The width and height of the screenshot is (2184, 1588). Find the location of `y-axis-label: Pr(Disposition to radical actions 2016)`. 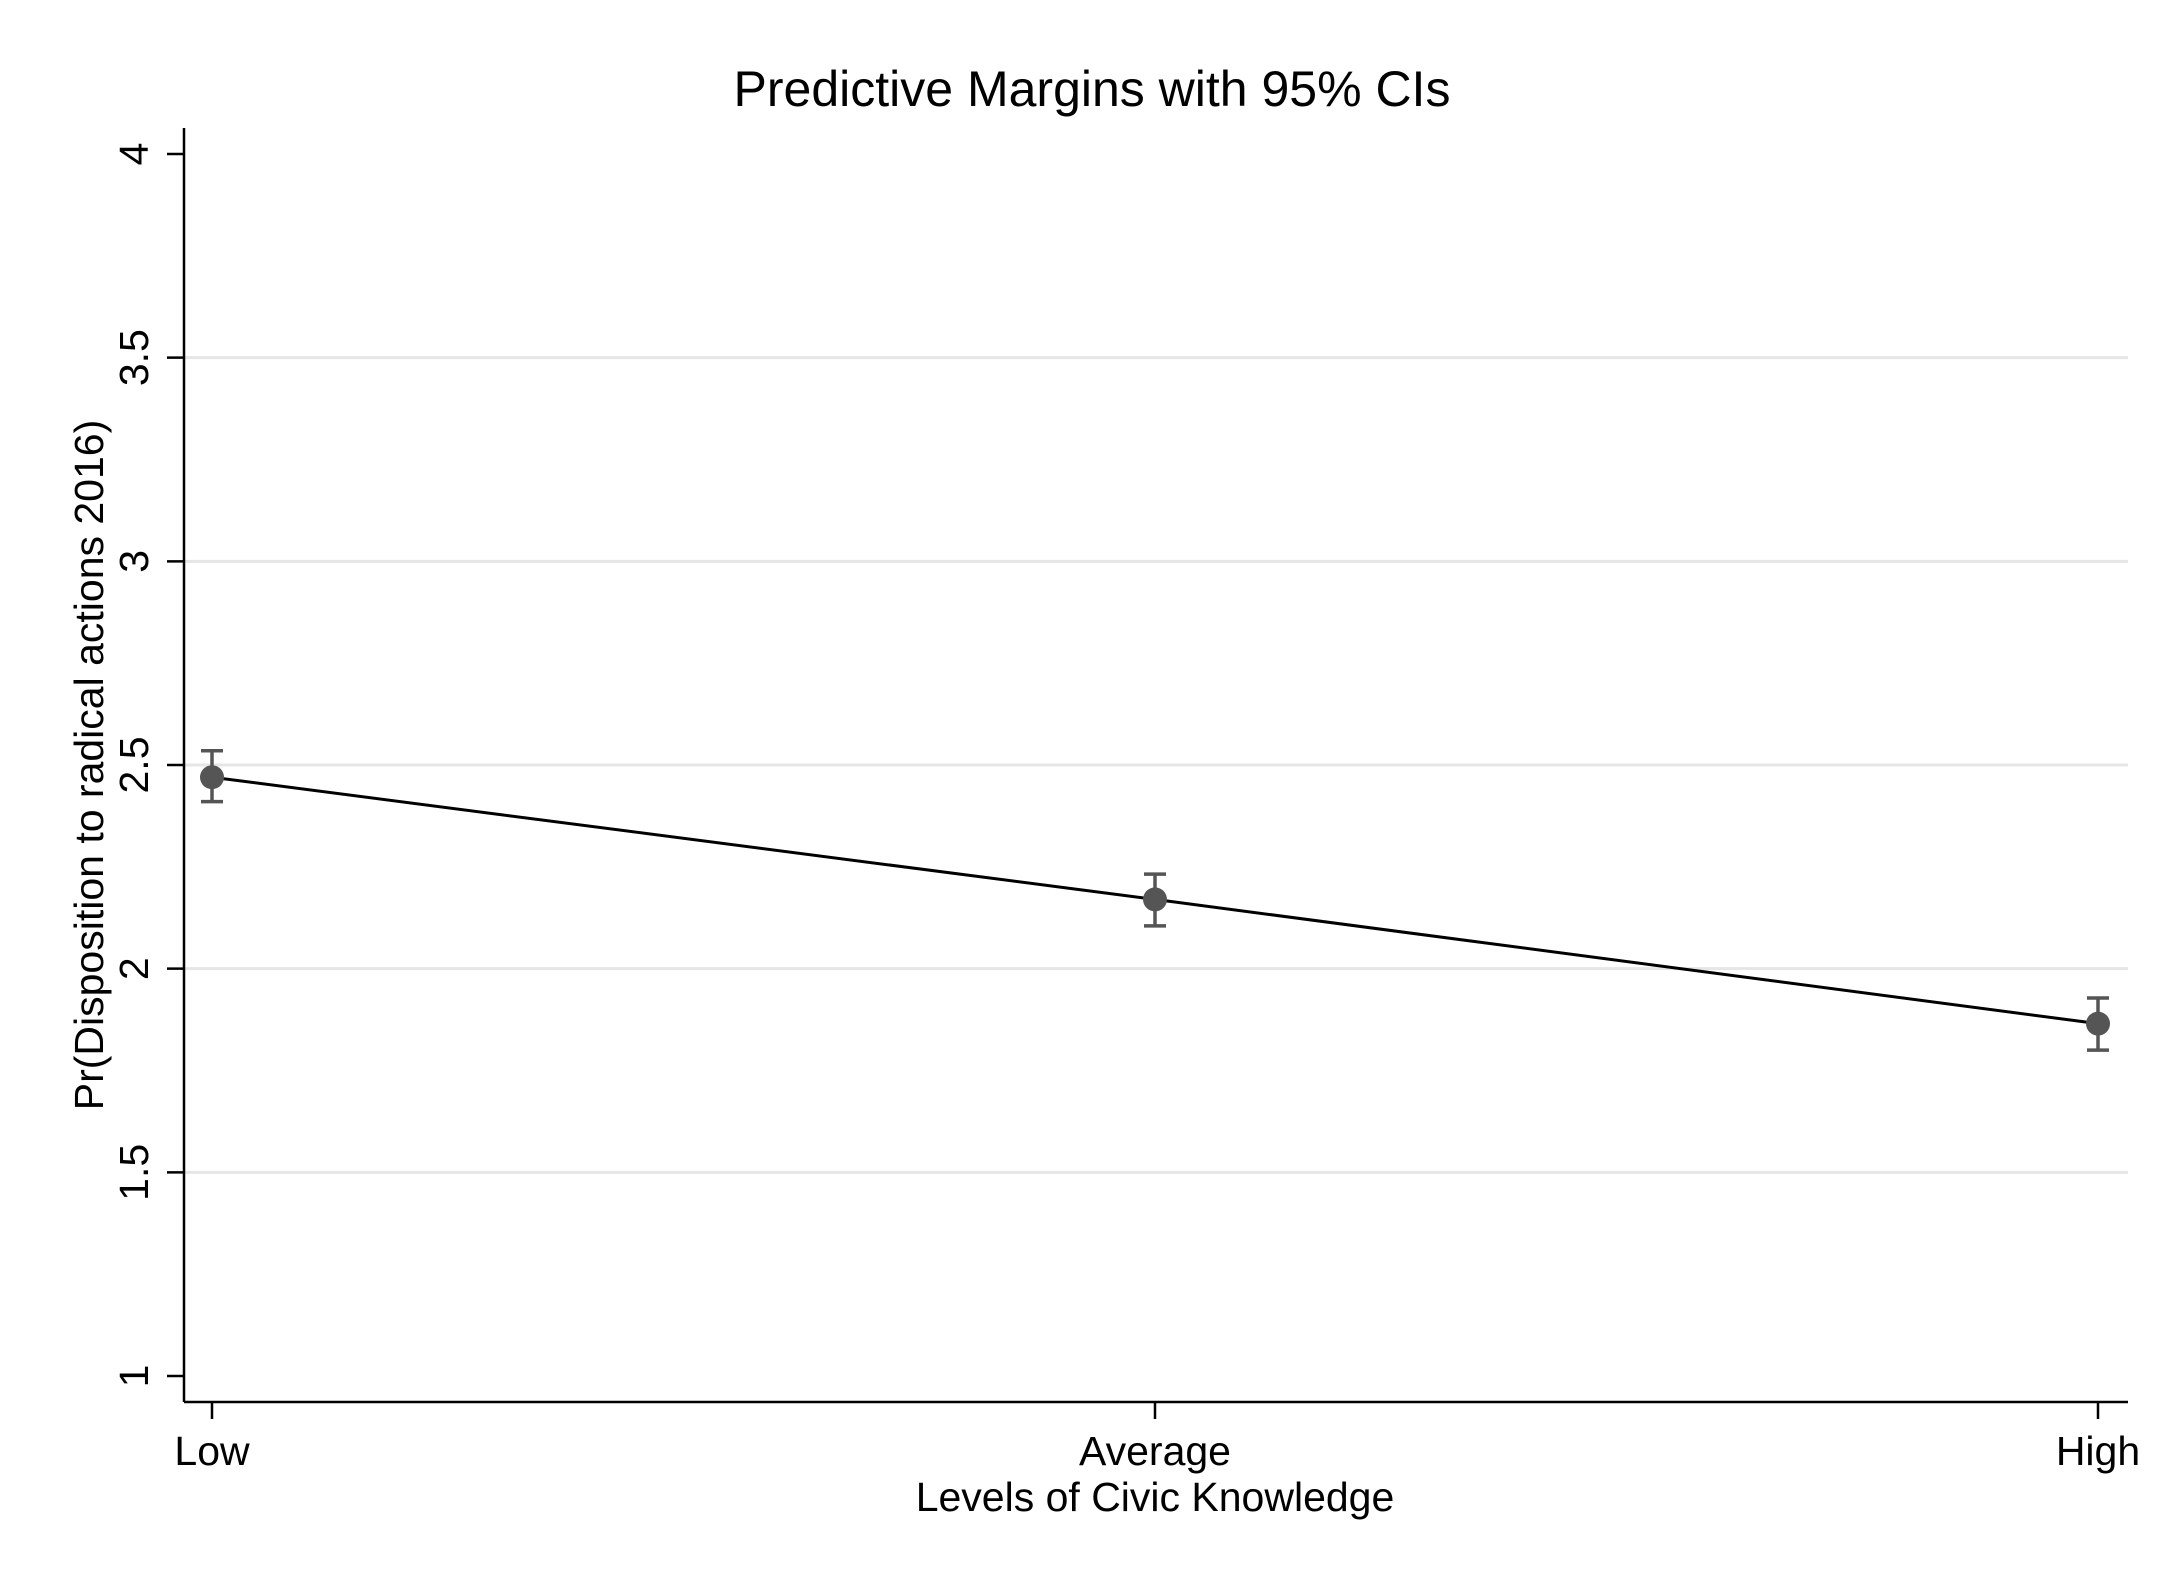

y-axis-label: Pr(Disposition to radical actions 2016) is located at coordinates (89, 765).